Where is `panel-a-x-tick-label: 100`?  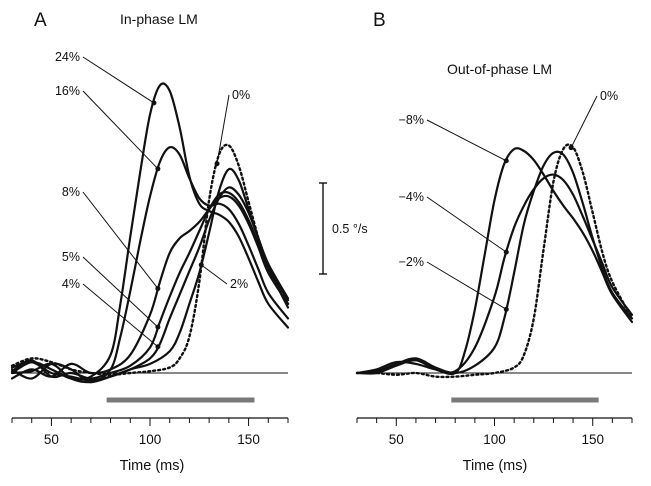
panel-a-x-tick-label: 100 is located at coordinates (150, 439).